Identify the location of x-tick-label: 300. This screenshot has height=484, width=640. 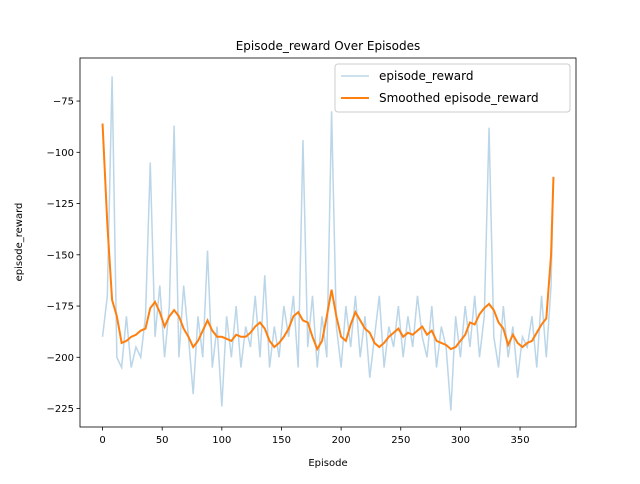
(460, 440).